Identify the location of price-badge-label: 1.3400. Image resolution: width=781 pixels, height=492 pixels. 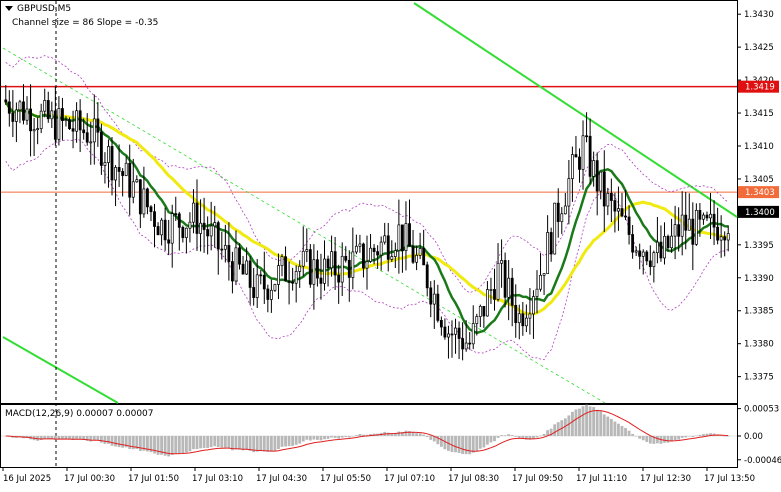
(760, 213).